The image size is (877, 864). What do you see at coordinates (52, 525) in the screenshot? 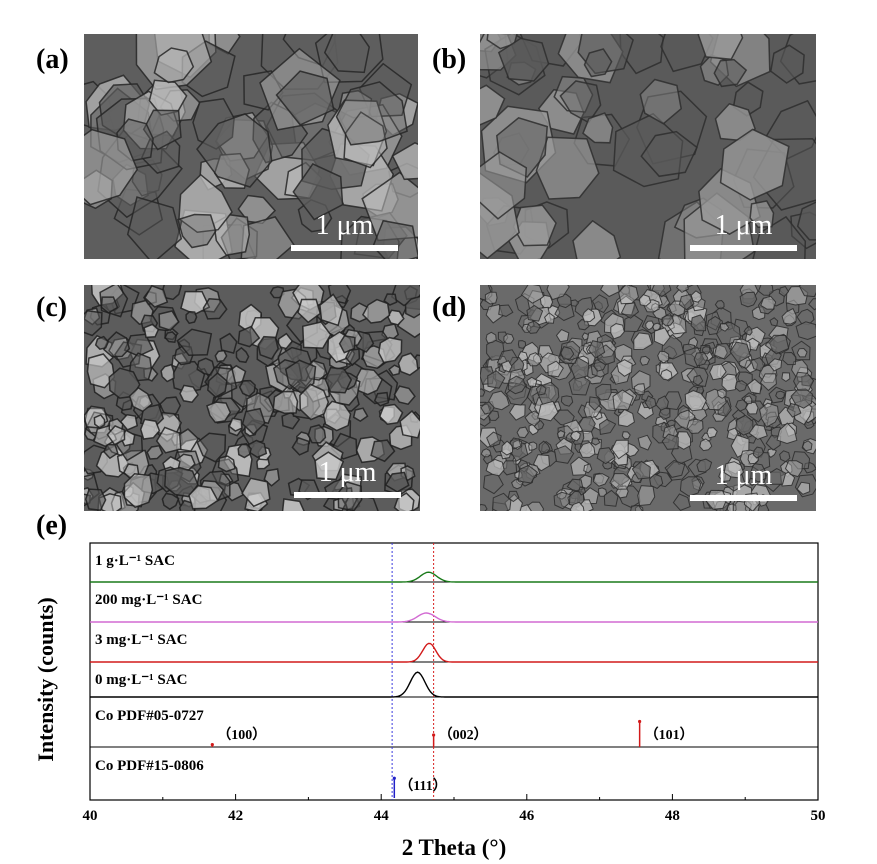
I see `panel-label-e: (e)` at bounding box center [52, 525].